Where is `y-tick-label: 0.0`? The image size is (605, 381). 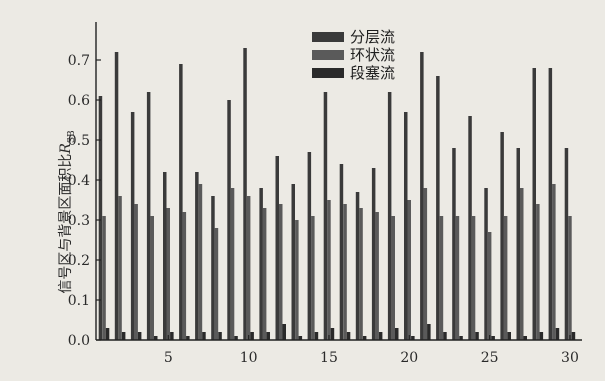
y-tick-label: 0.0 is located at coordinates (79, 341).